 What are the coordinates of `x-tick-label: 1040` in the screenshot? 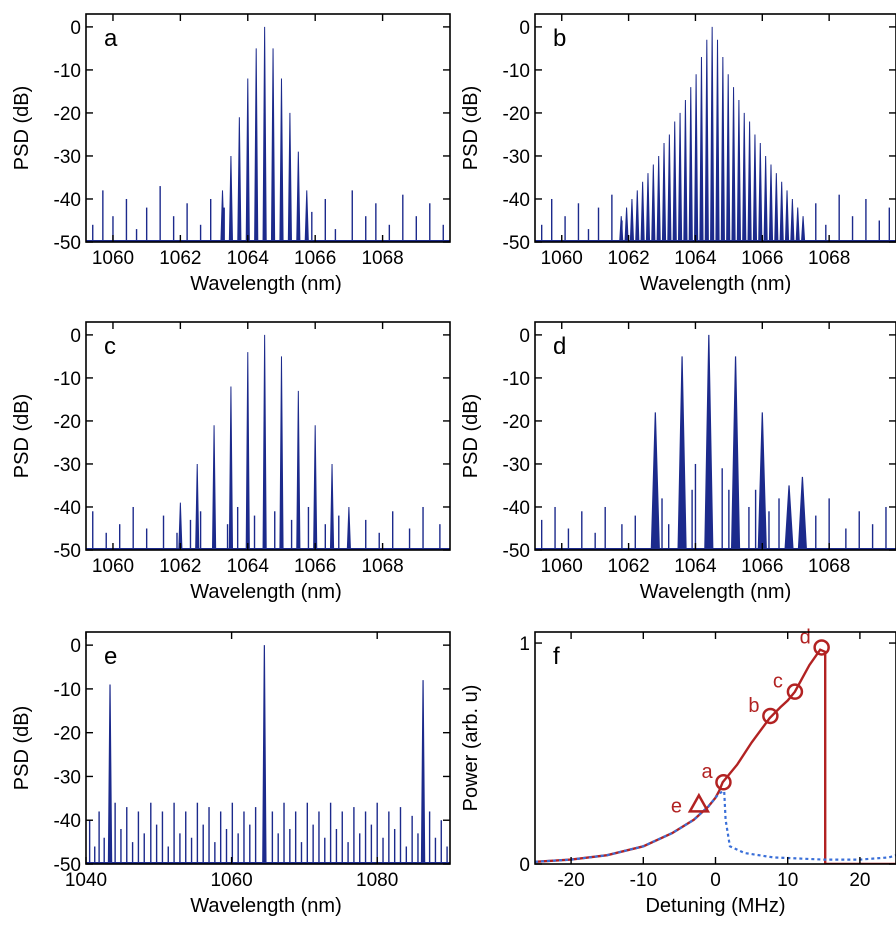 It's located at (86, 880).